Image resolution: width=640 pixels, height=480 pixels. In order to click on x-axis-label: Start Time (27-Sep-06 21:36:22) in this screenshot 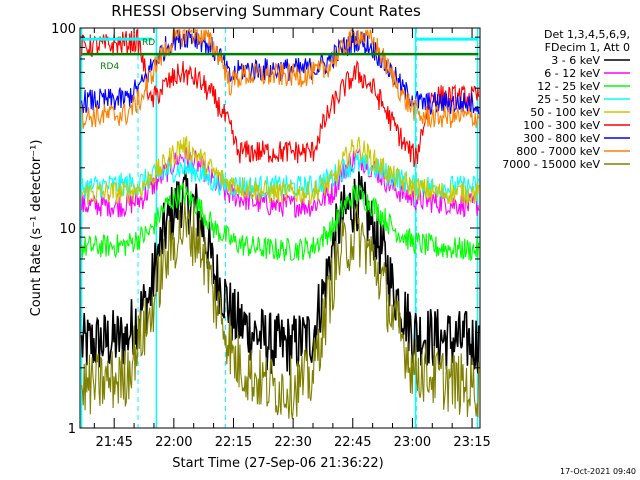, I will do `click(277, 463)`.